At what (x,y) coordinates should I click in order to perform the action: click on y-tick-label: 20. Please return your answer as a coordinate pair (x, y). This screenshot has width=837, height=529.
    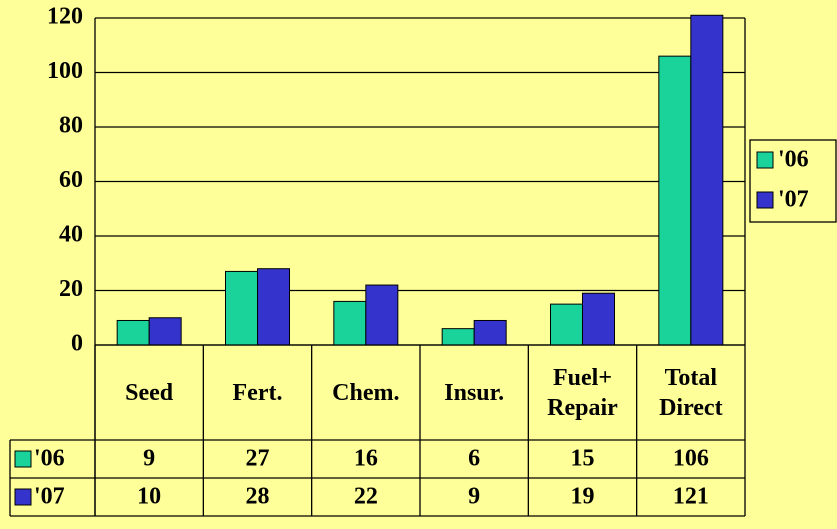
    Looking at the image, I should click on (71, 289).